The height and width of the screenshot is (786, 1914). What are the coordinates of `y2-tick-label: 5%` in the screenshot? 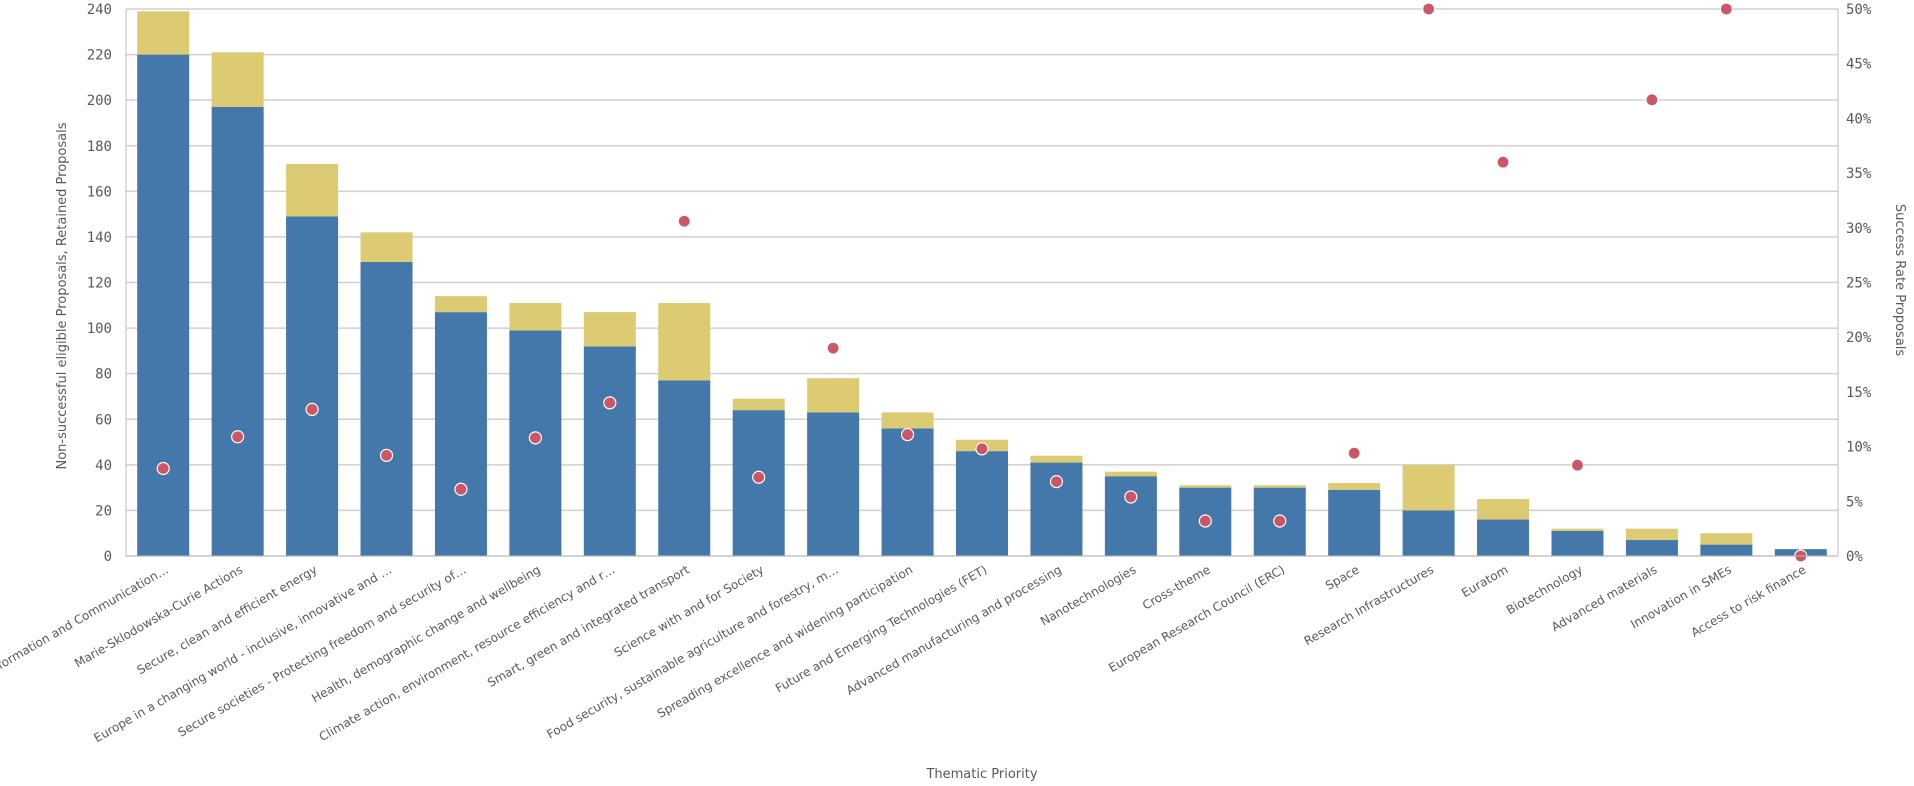 It's located at (1854, 502).